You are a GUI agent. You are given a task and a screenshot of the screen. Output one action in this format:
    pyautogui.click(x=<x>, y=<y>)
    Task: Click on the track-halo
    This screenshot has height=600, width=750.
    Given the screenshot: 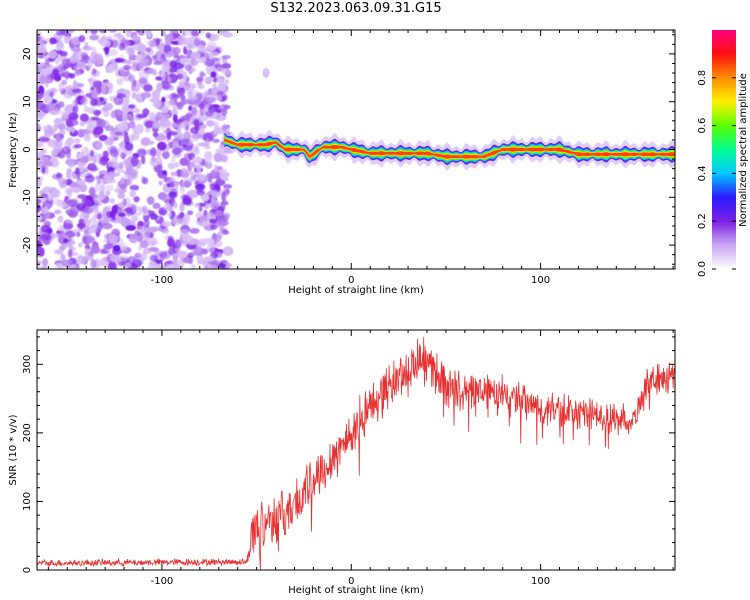 What is the action you would take?
    pyautogui.click(x=449, y=149)
    